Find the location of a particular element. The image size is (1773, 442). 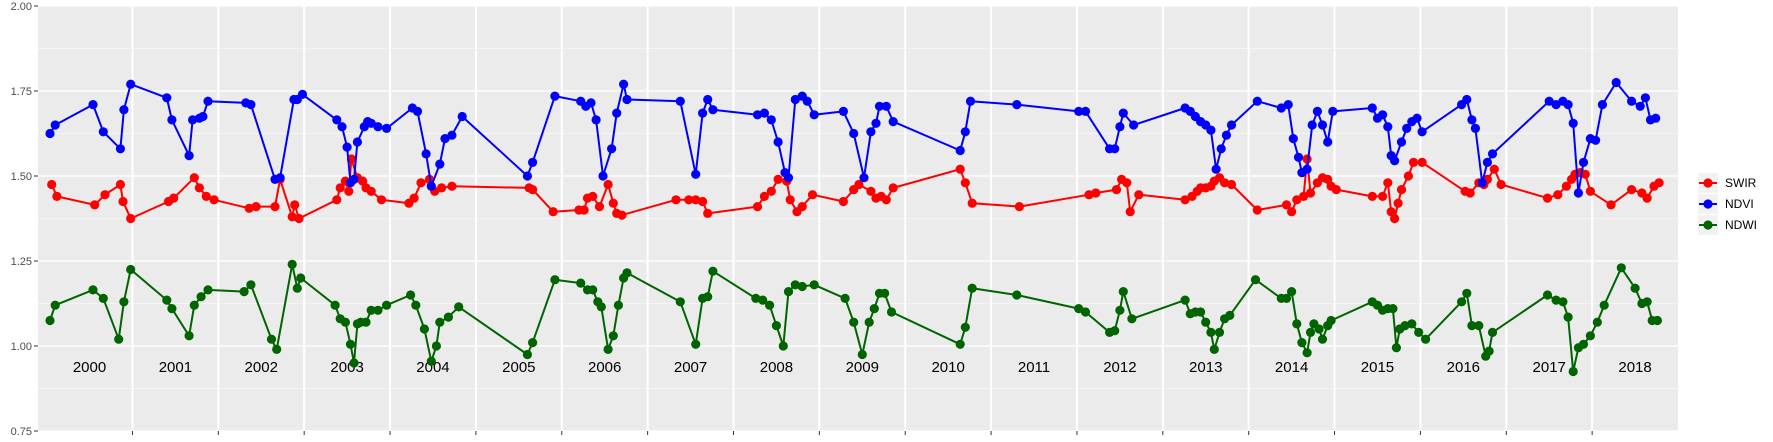

year-label: 2017 is located at coordinates (1549, 367).